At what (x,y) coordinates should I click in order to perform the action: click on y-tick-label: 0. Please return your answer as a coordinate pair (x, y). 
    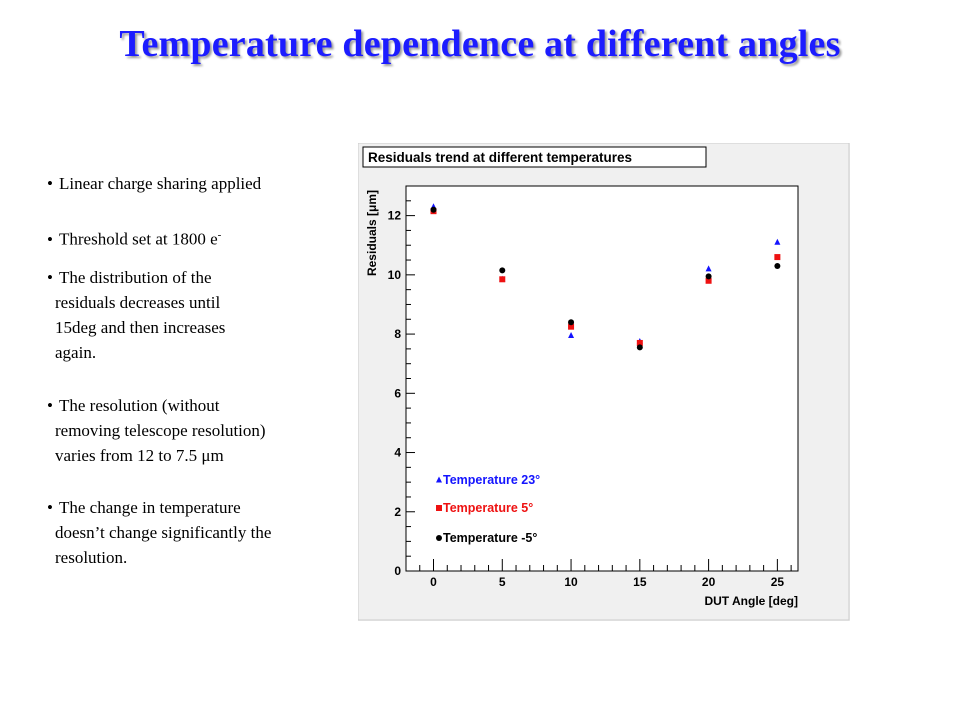
    Looking at the image, I should click on (397, 571).